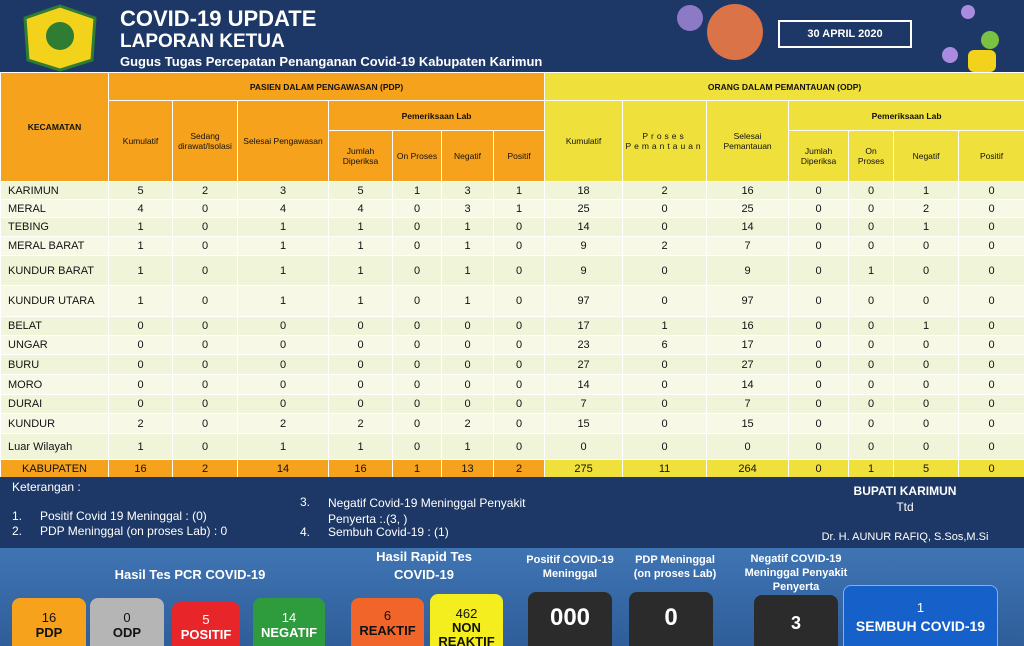 The height and width of the screenshot is (646, 1024). Describe the element at coordinates (17, 531) in the screenshot. I see `note-number: 2.` at that location.